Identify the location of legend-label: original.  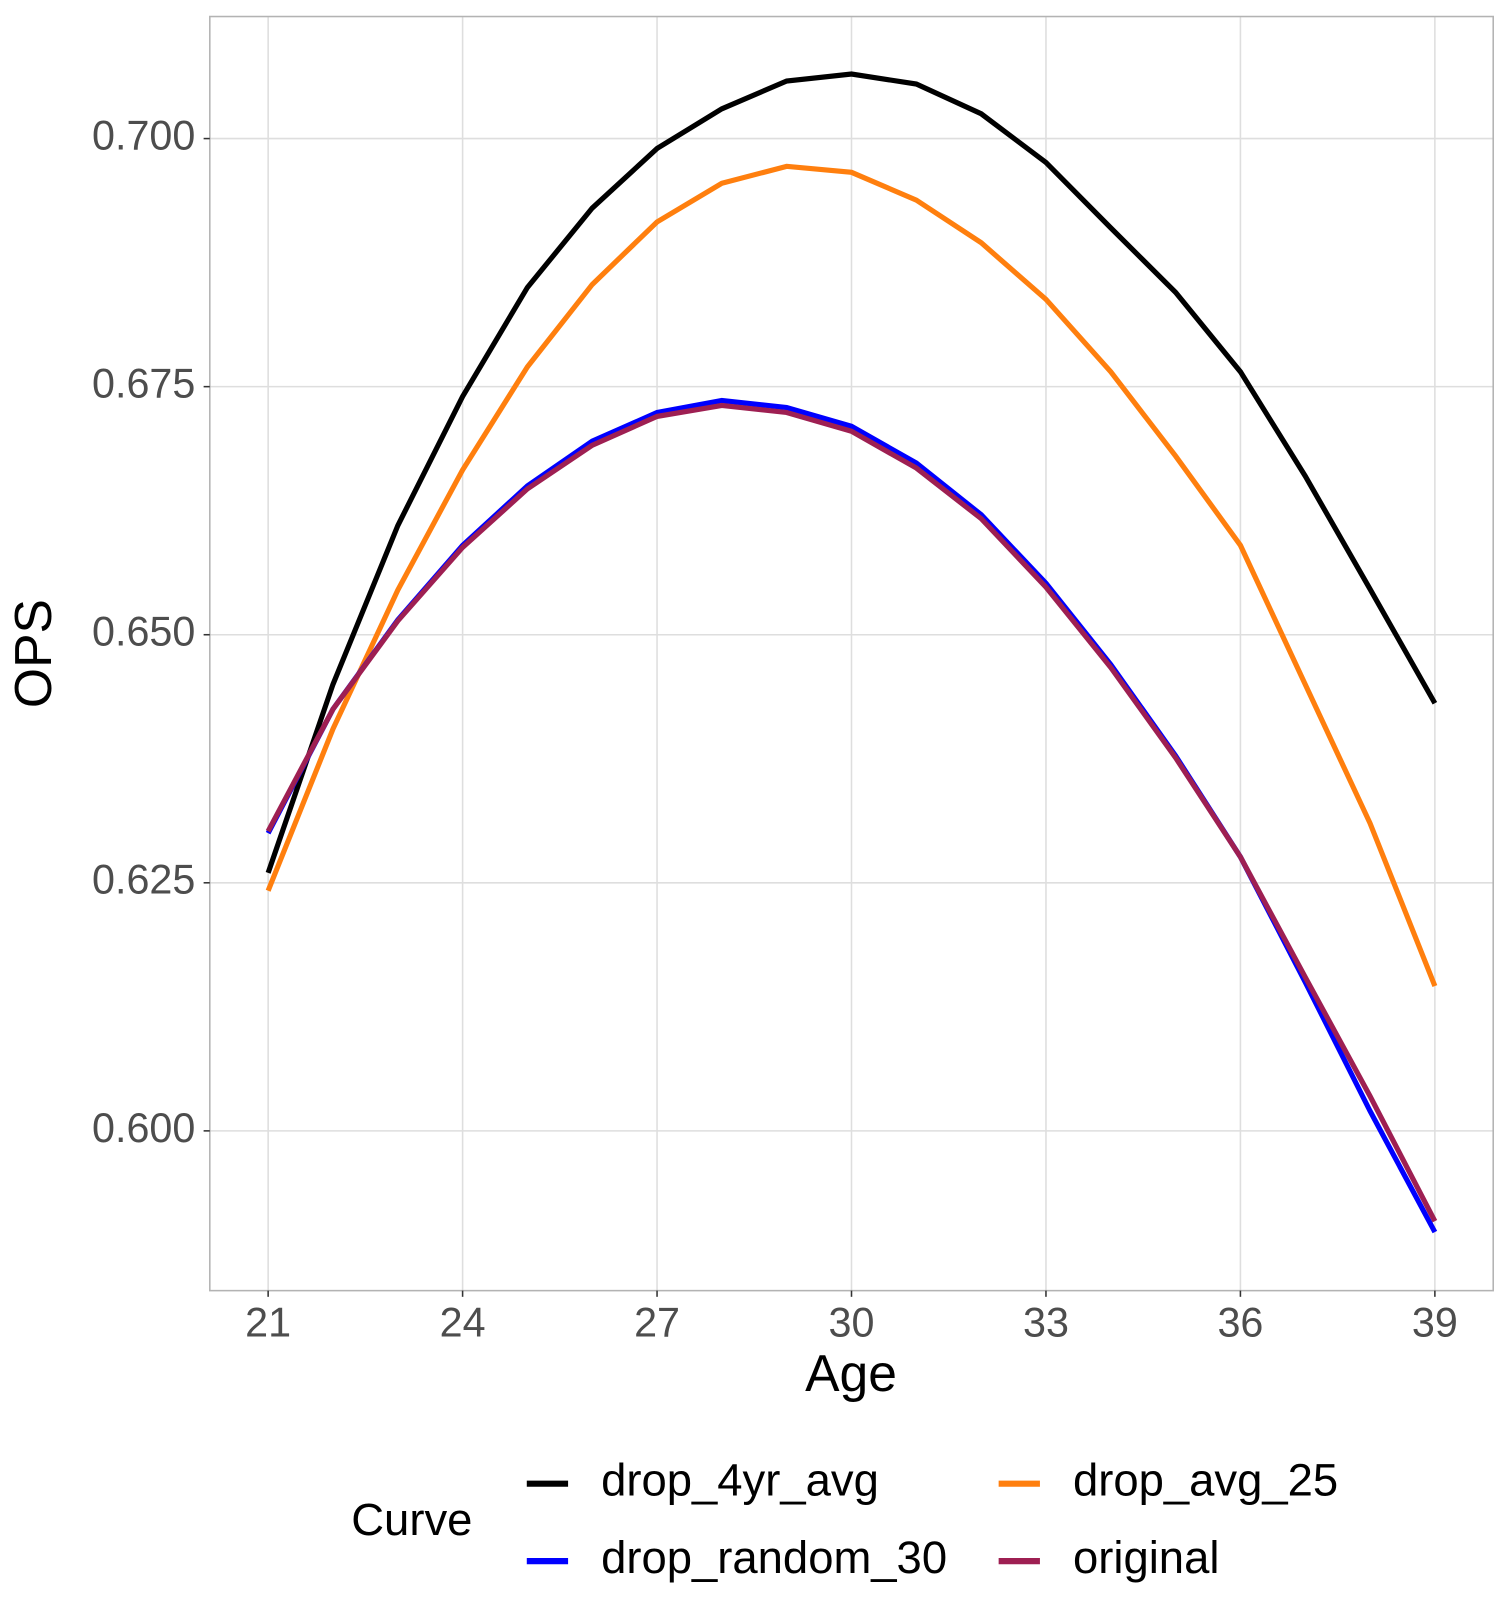
(1146, 1557).